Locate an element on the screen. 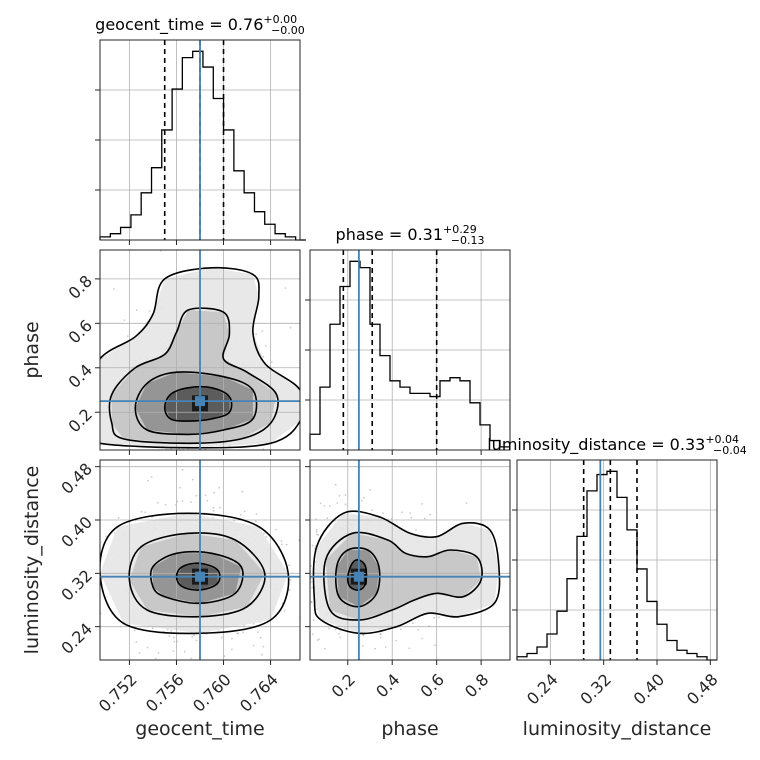 The width and height of the screenshot is (760, 760). hist-frame-luminosity_distance is located at coordinates (617, 560).